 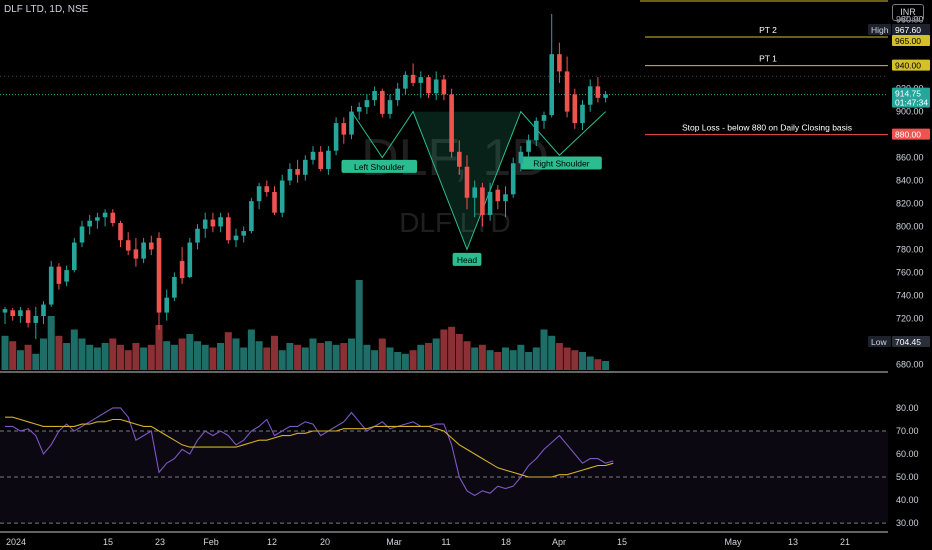 I want to click on price-tick-label: 720.00, so click(x=910, y=318).